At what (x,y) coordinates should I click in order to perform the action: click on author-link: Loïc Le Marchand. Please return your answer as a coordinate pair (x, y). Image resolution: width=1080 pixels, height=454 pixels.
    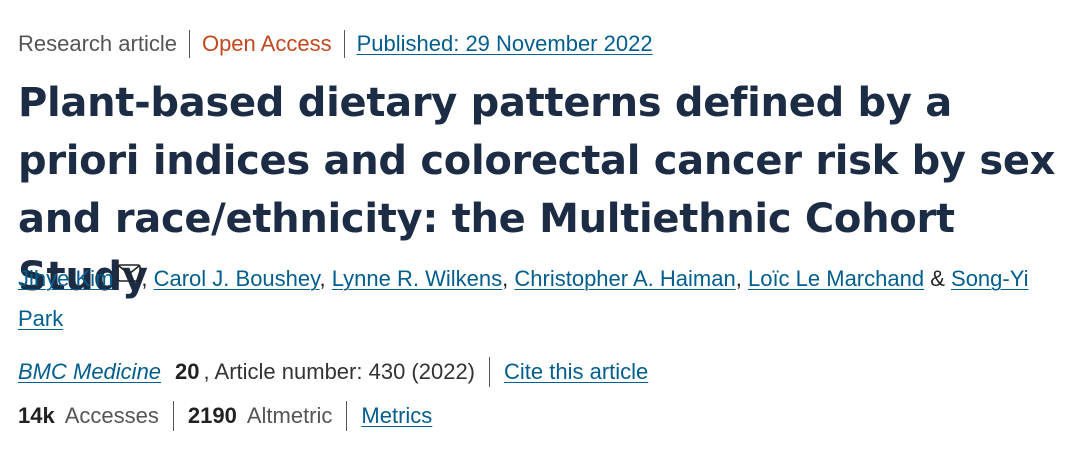
    Looking at the image, I should click on (836, 278).